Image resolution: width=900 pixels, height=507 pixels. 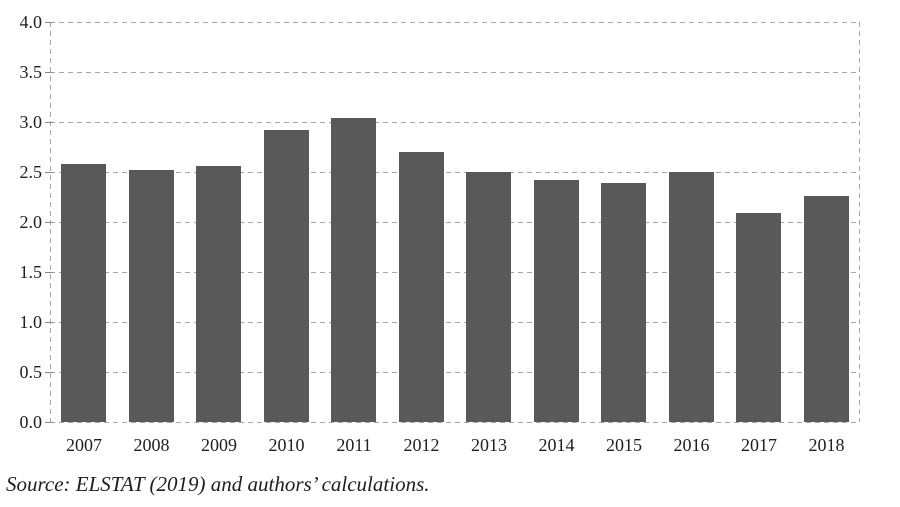 I want to click on bar-2014, so click(x=556, y=301).